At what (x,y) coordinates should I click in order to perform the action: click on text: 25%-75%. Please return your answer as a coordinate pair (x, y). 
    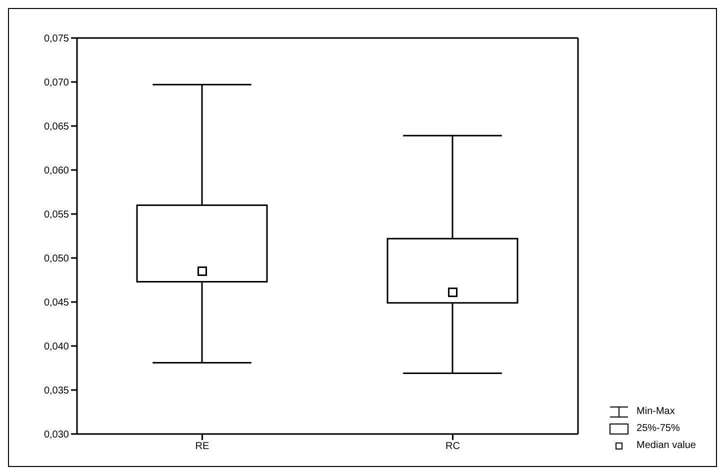
    Looking at the image, I should click on (658, 429).